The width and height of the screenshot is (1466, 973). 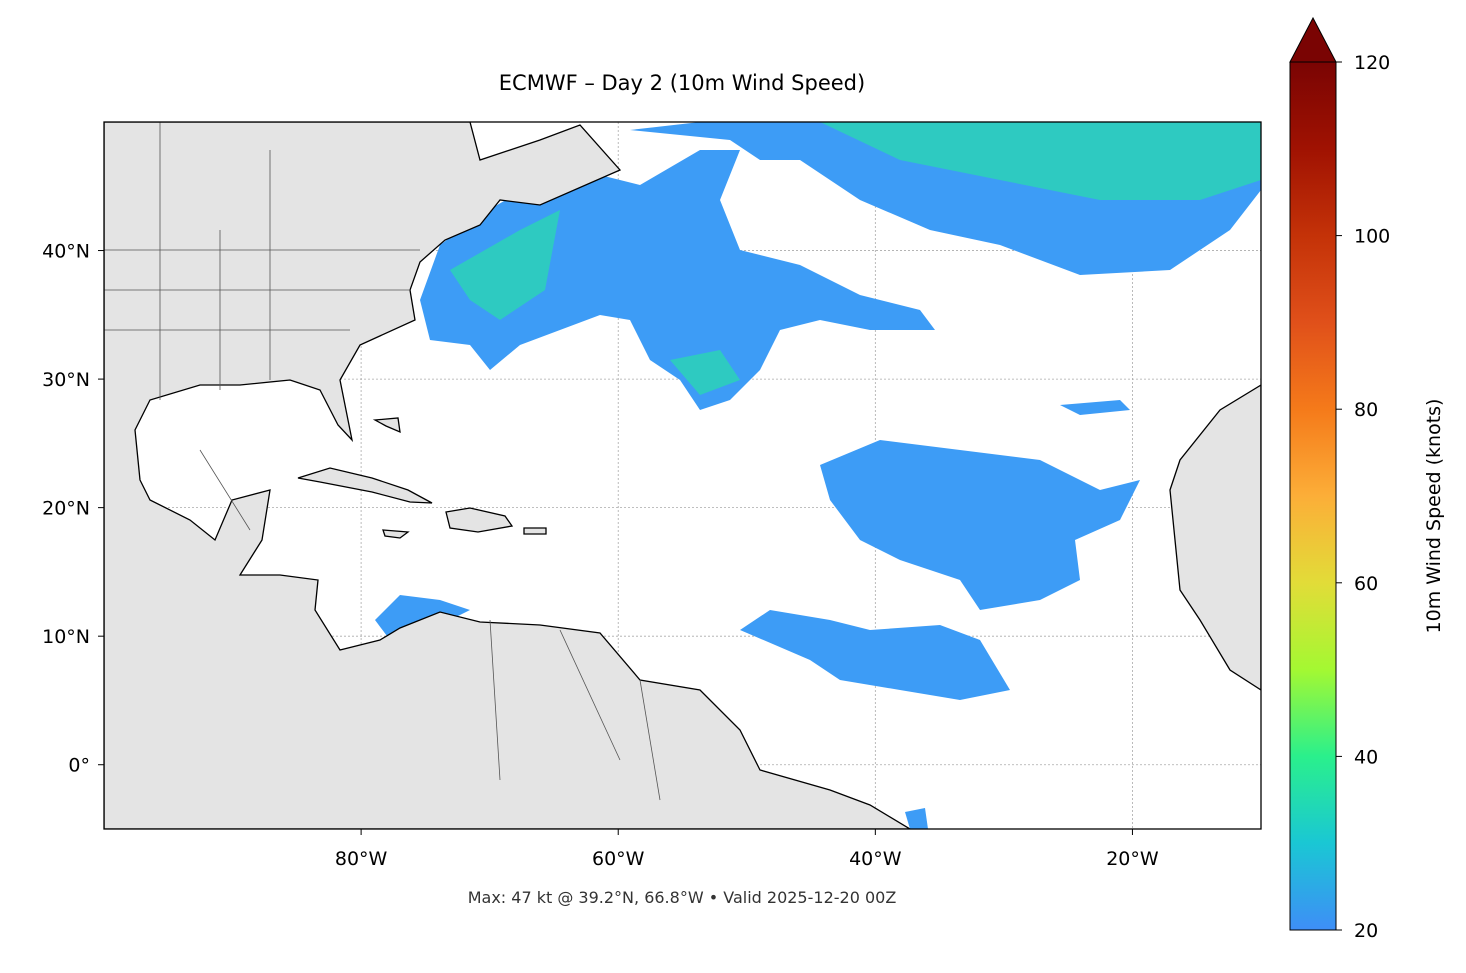 What do you see at coordinates (1367, 479) in the screenshot?
I see `colorbar: 20 40 60 80 100 120 10m Wind Speed (knots)` at bounding box center [1367, 479].